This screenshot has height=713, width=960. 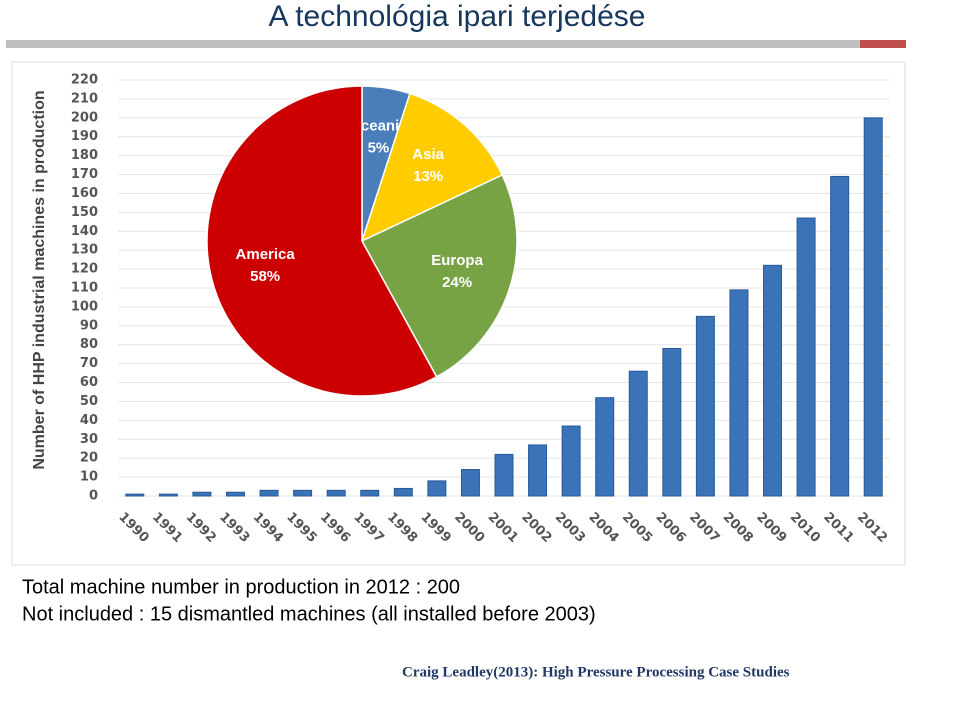 I want to click on y-tick-label: 150, so click(x=84, y=212).